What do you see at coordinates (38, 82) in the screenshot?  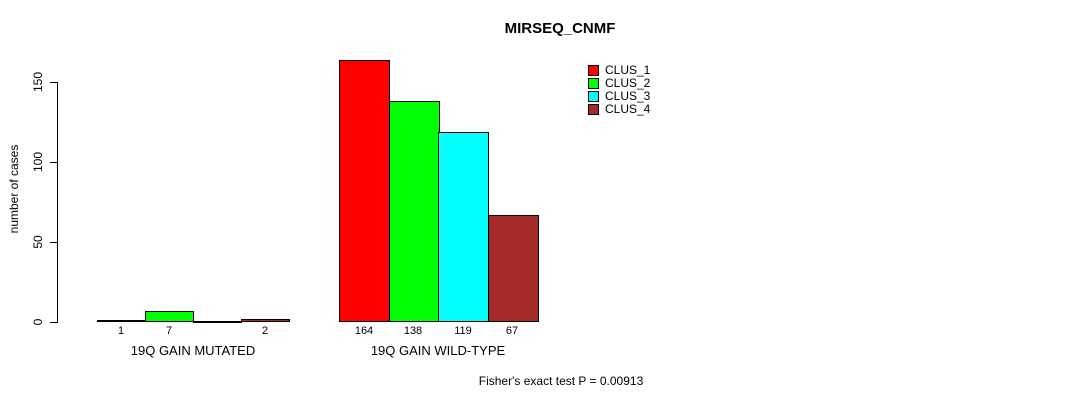 I see `y-axis-tick-label: 150` at bounding box center [38, 82].